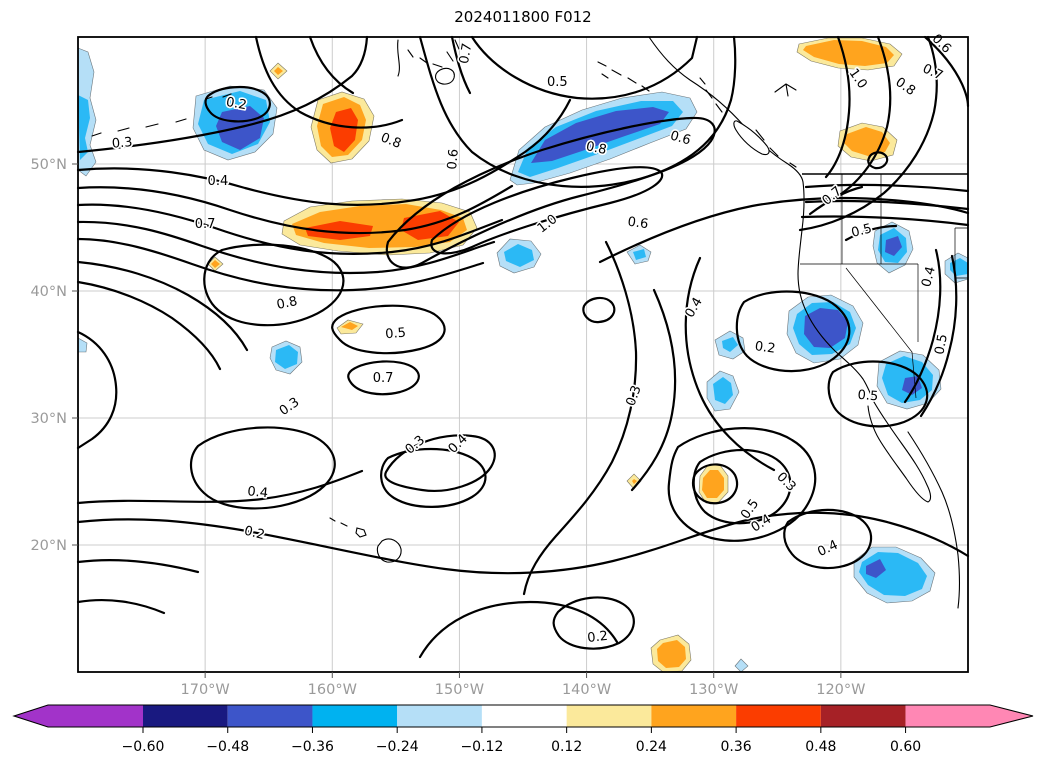 The height and width of the screenshot is (765, 1047). What do you see at coordinates (905, 747) in the screenshot?
I see `colorbar-tick-label: 0.60` at bounding box center [905, 747].